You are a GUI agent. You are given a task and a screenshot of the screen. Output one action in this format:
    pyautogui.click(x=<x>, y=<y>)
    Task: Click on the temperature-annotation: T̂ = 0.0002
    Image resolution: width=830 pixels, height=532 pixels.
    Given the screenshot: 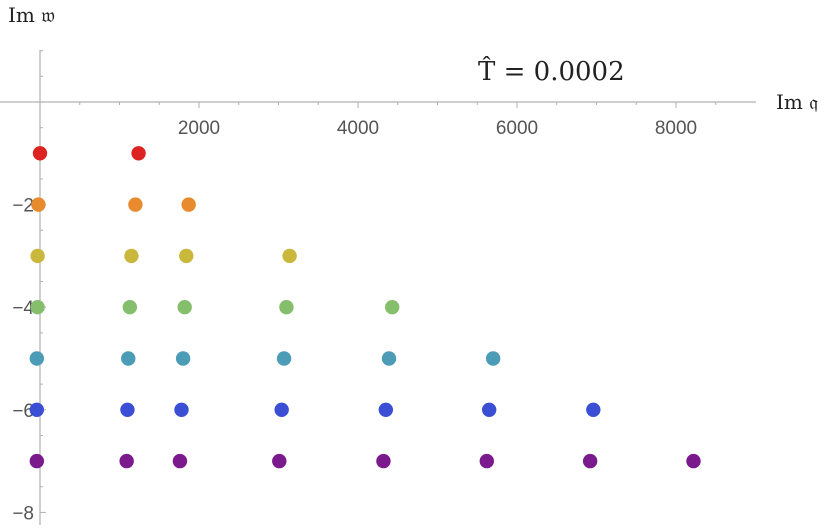 What is the action you would take?
    pyautogui.click(x=551, y=71)
    